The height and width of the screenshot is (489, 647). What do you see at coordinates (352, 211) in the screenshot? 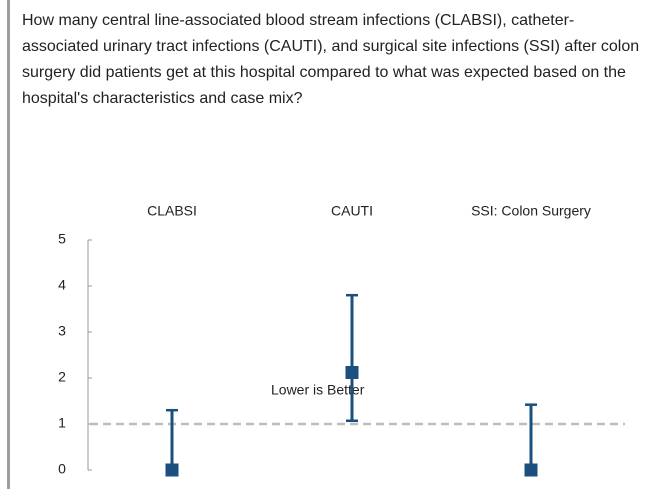
I see `category-label: CAUTI` at bounding box center [352, 211].